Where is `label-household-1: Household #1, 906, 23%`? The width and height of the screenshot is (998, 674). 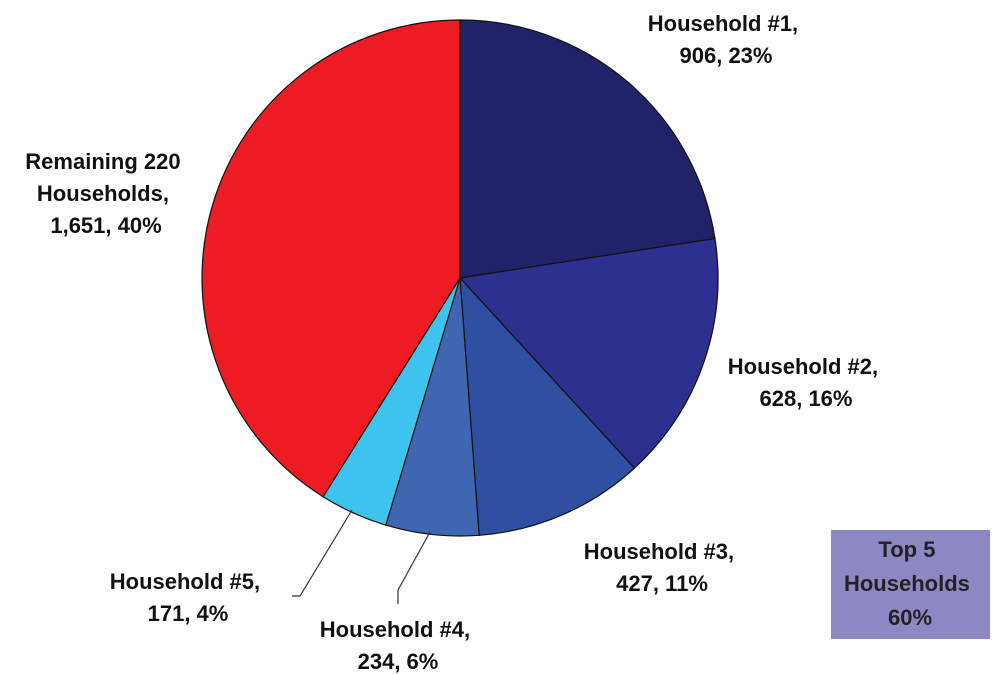 label-household-1: Household #1, 906, 23% is located at coordinates (726, 39).